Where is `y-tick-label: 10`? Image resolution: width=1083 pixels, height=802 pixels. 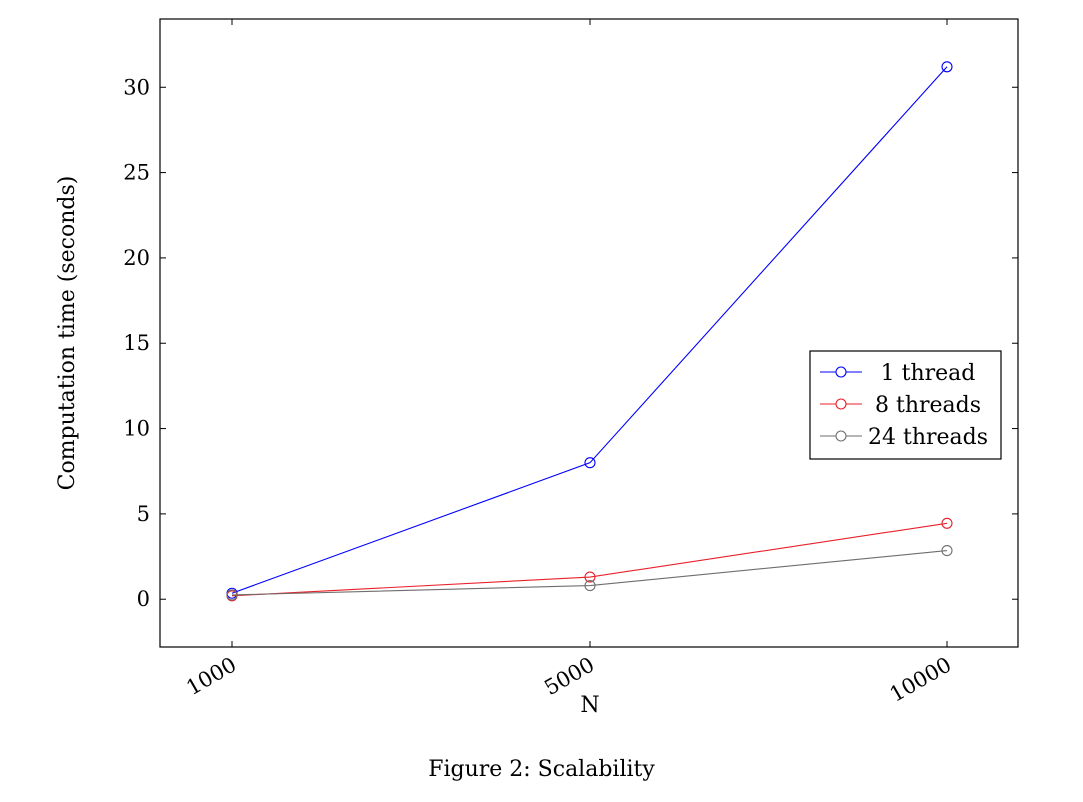 y-tick-label: 10 is located at coordinates (136, 429).